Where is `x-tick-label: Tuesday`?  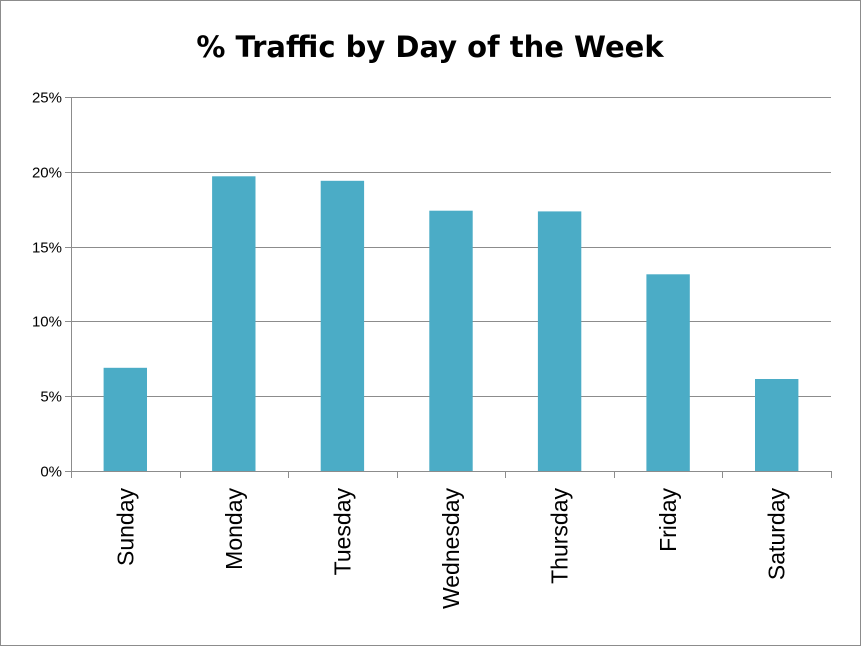 x-tick-label: Tuesday is located at coordinates (342, 532).